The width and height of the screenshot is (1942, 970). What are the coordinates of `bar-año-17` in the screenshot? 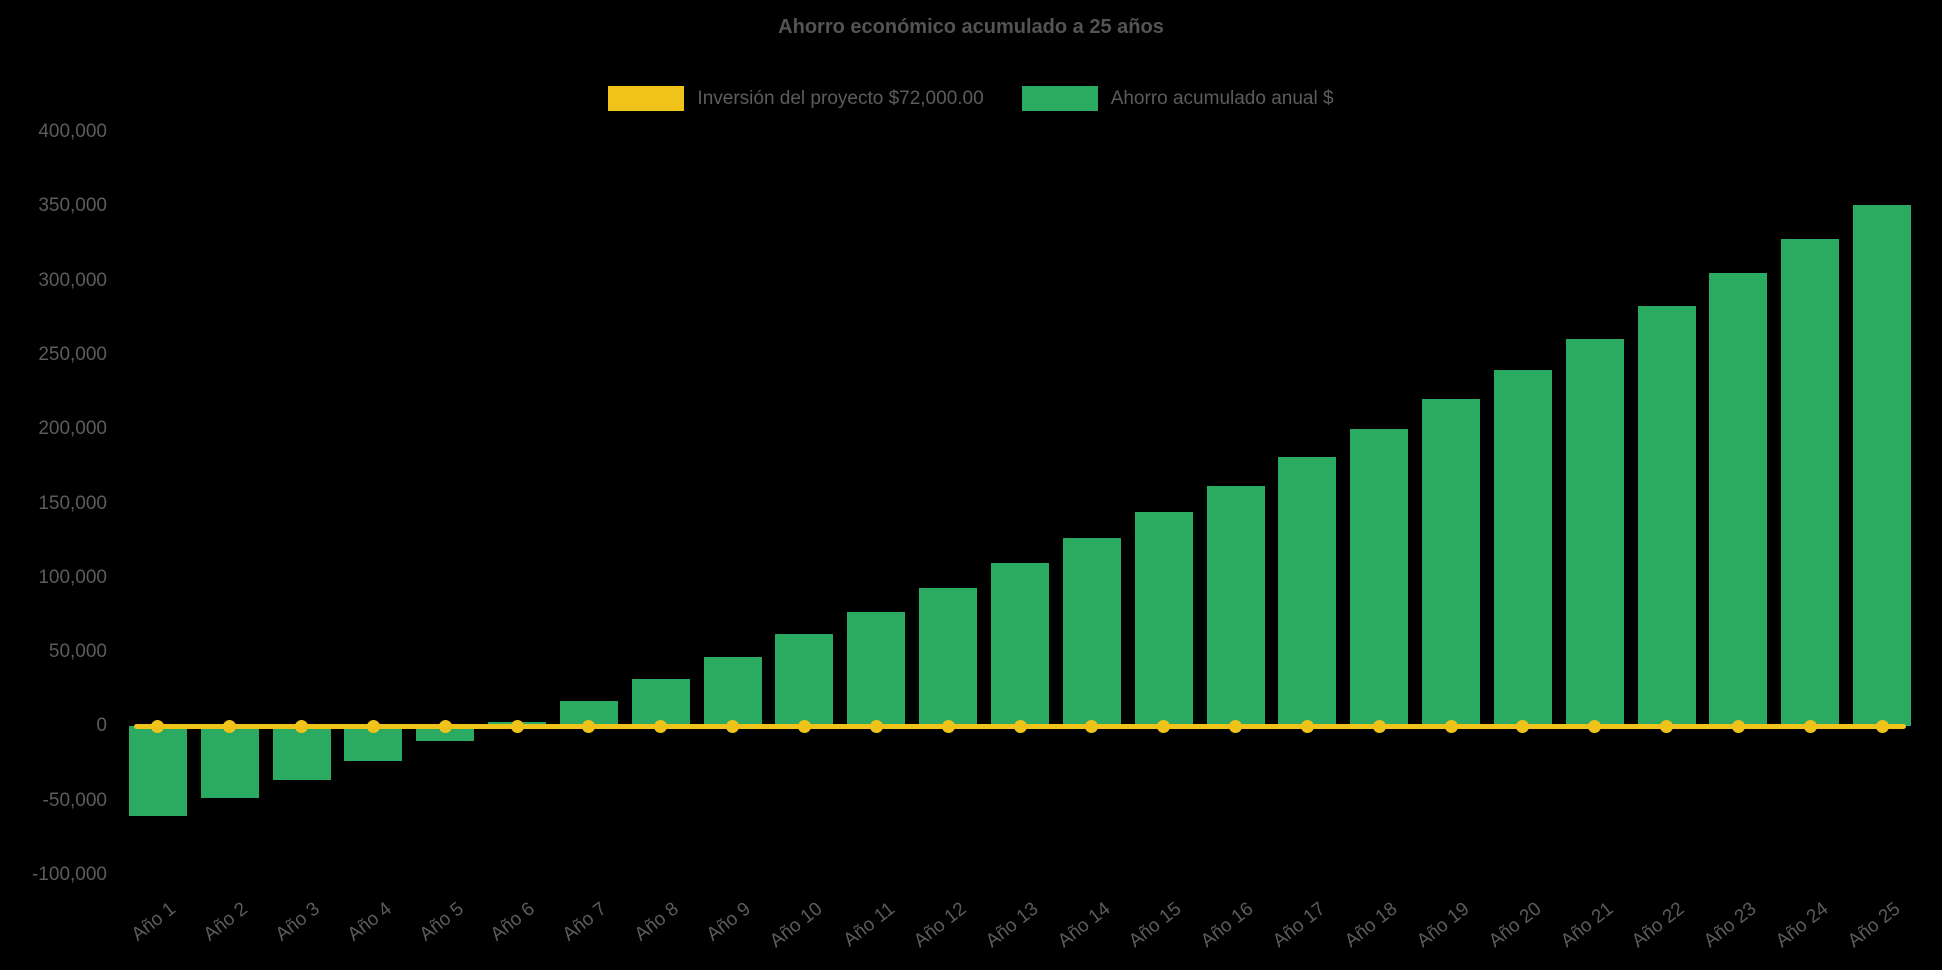 It's located at (1307, 592).